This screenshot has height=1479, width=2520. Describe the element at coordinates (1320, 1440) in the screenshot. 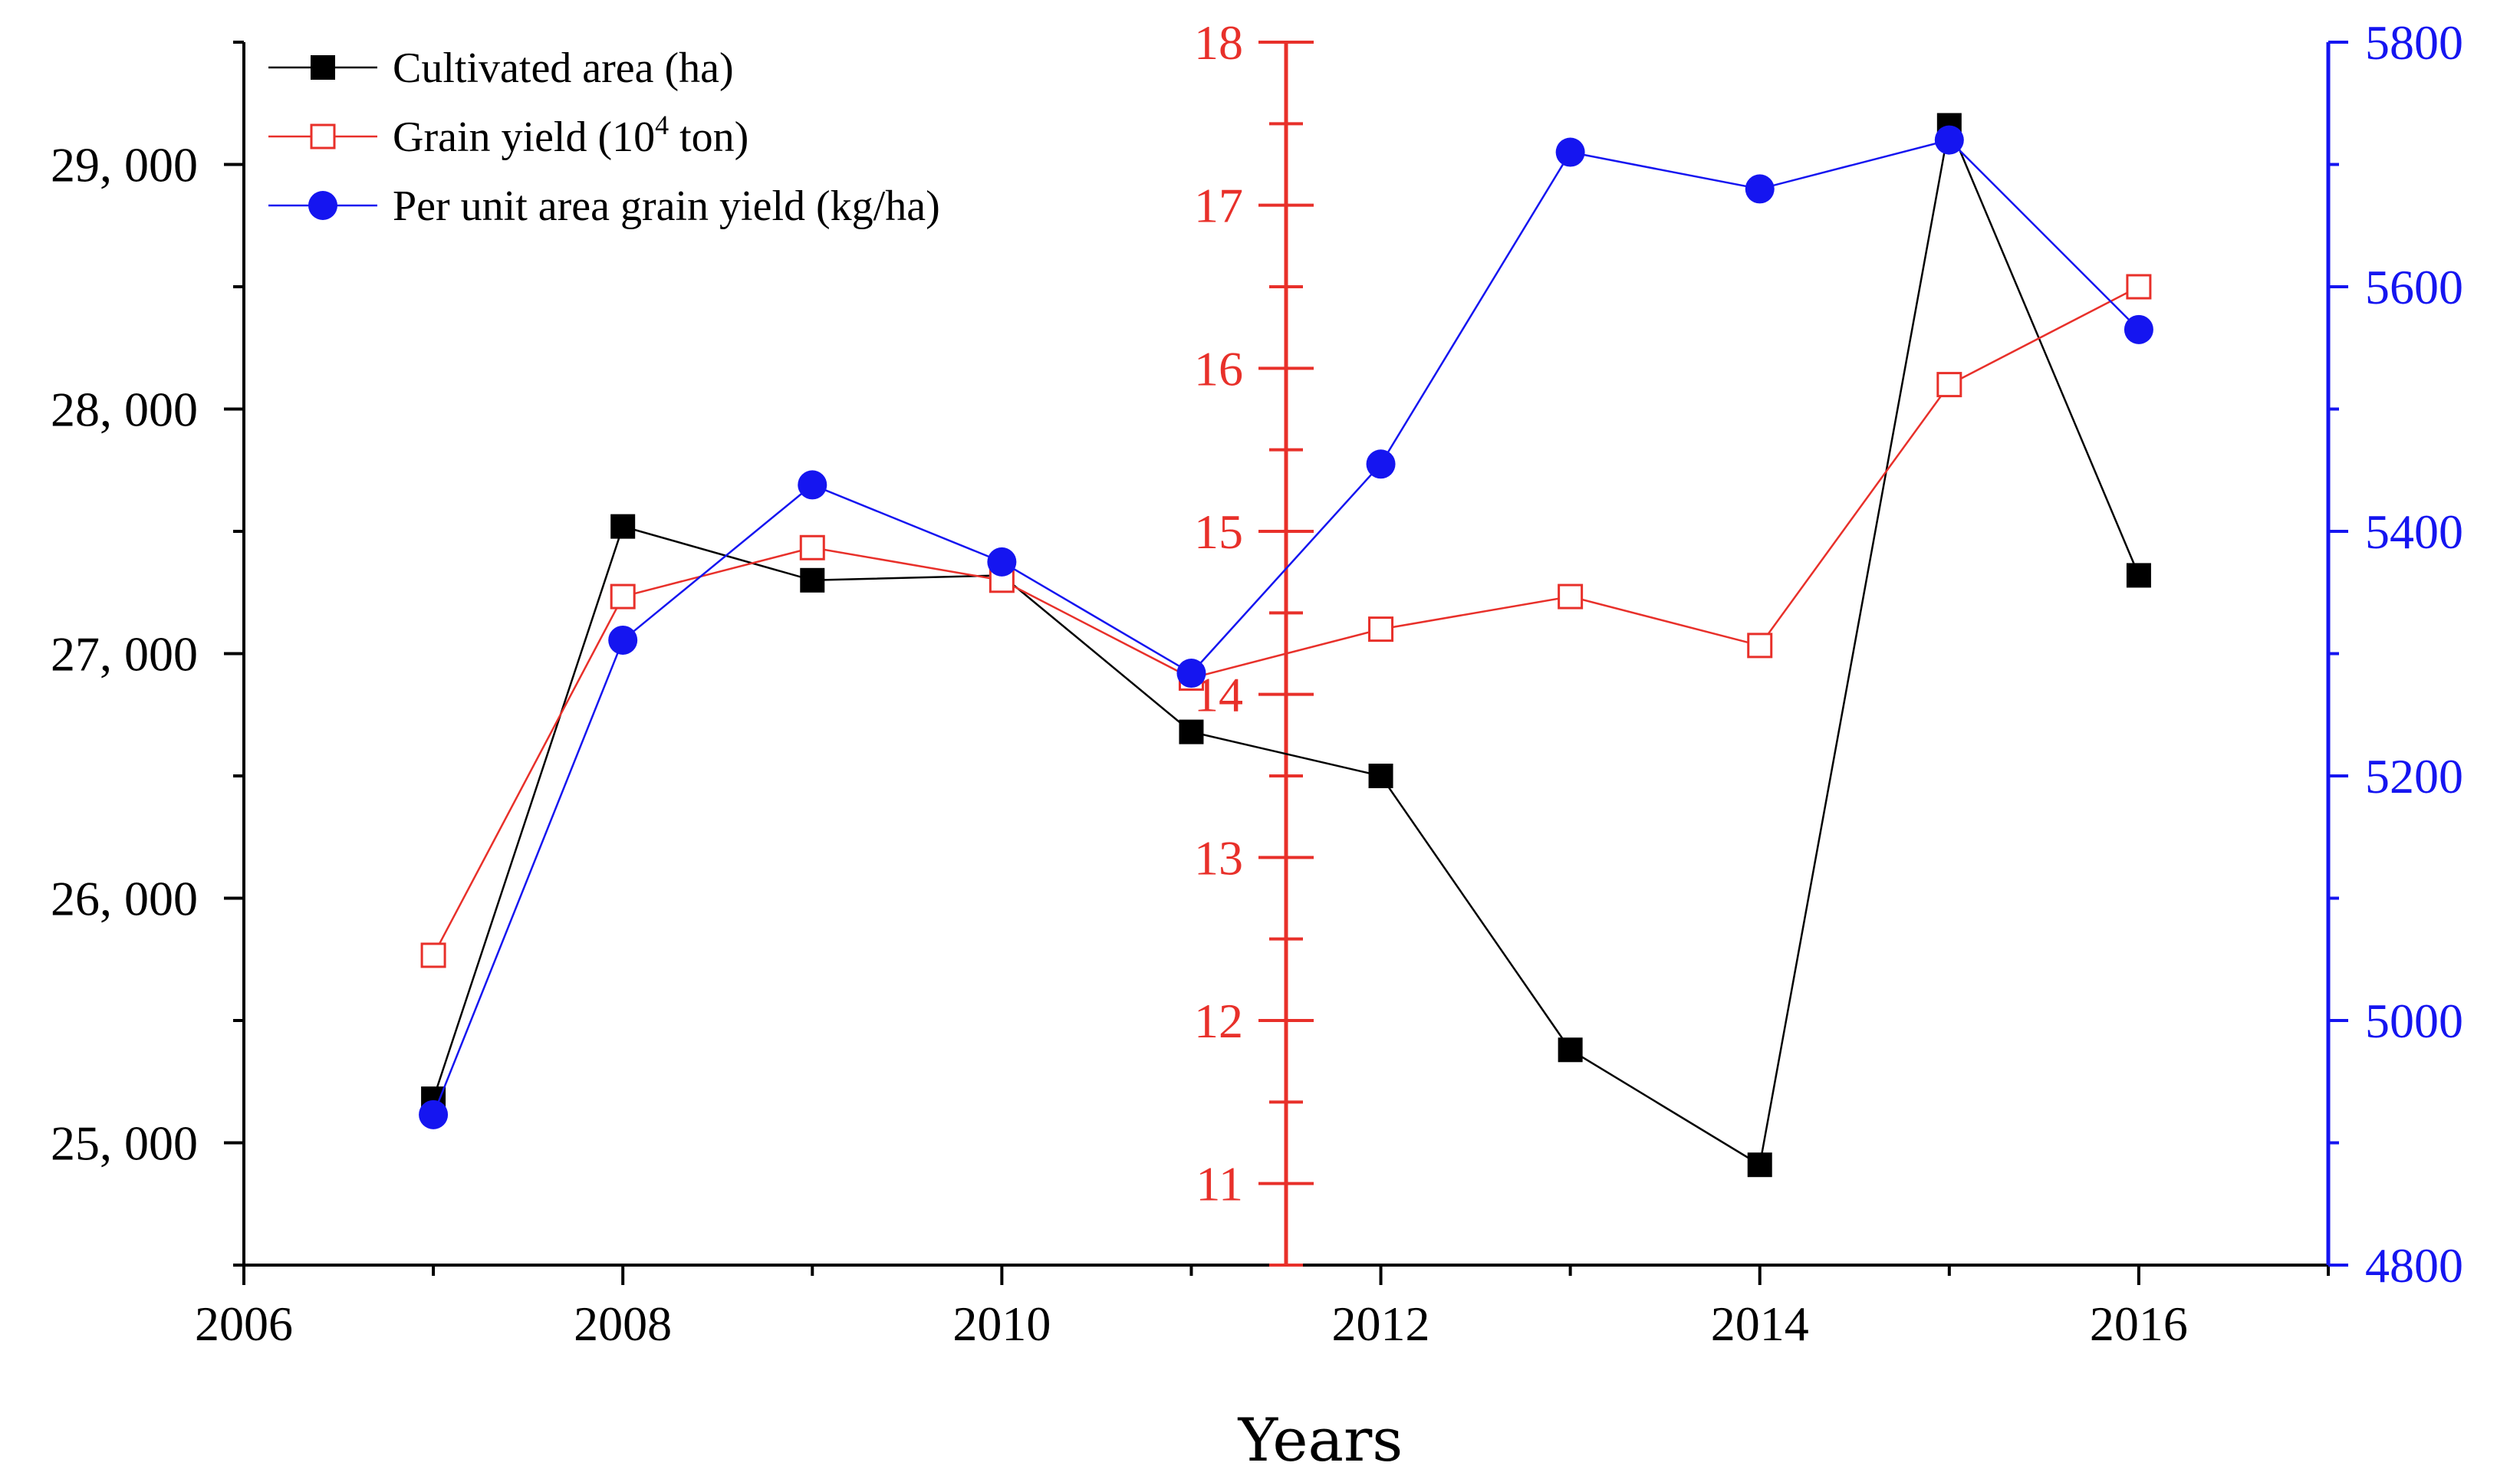

I see `x-axis-title: Years` at that location.